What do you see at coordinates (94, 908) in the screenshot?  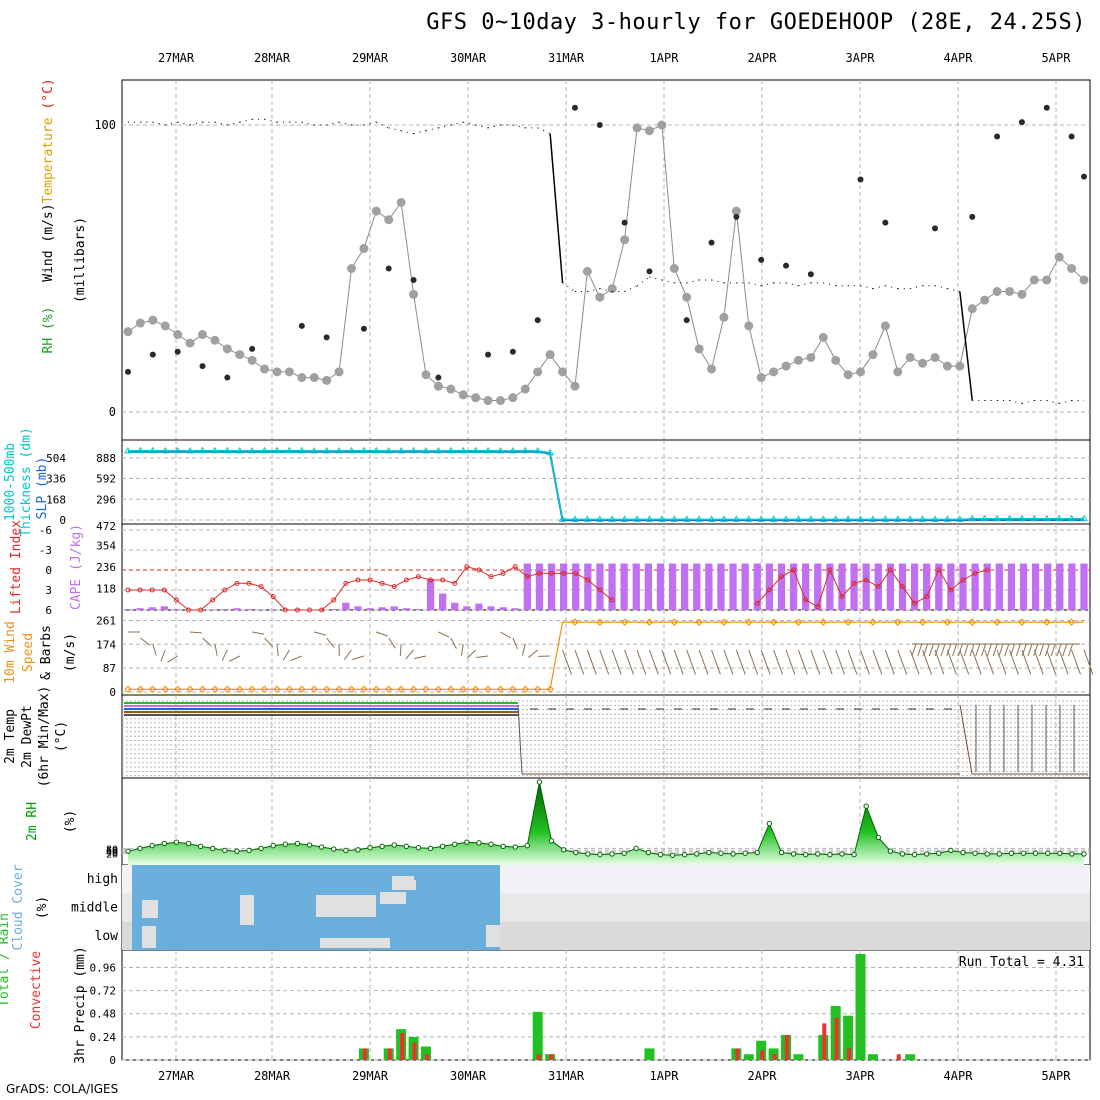 I see `cloud-level-label: middle` at bounding box center [94, 908].